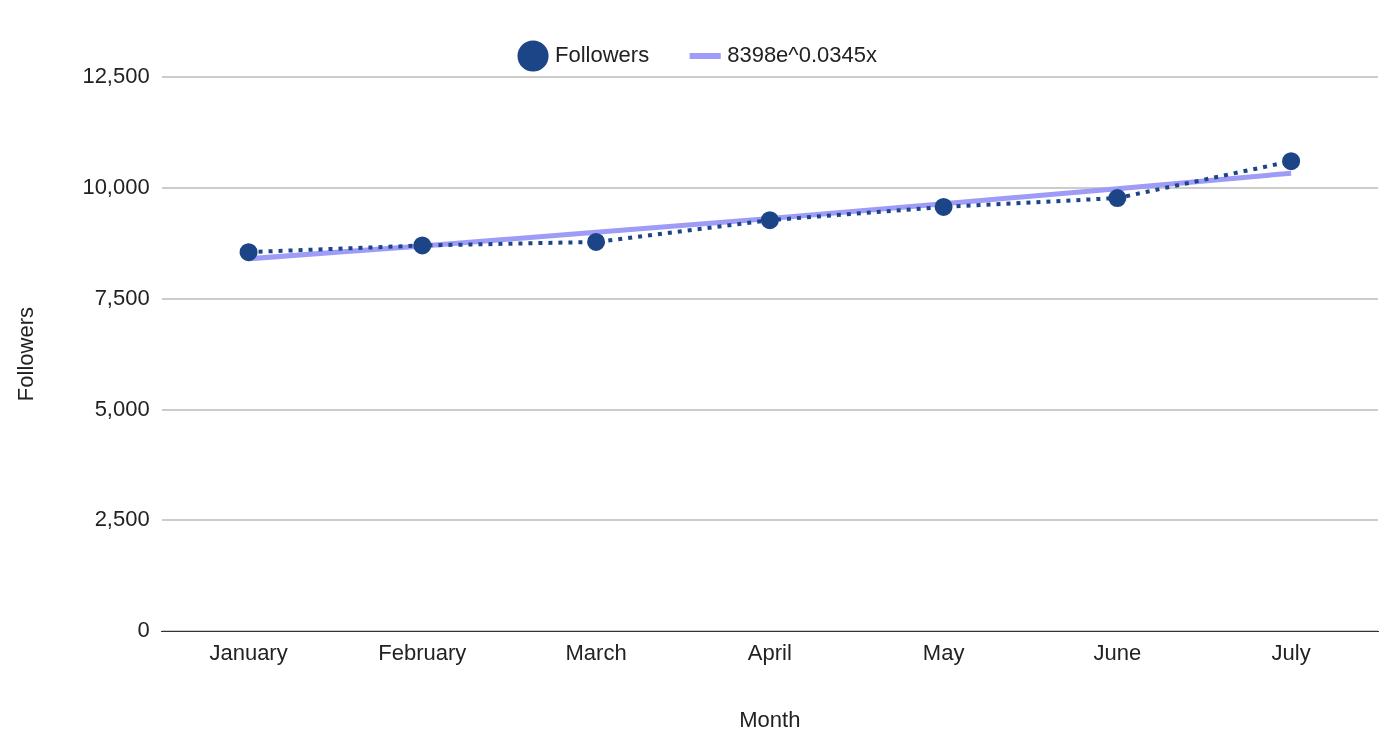 This screenshot has height=743, width=1389. I want to click on x-axis-title: Month, so click(770, 719).